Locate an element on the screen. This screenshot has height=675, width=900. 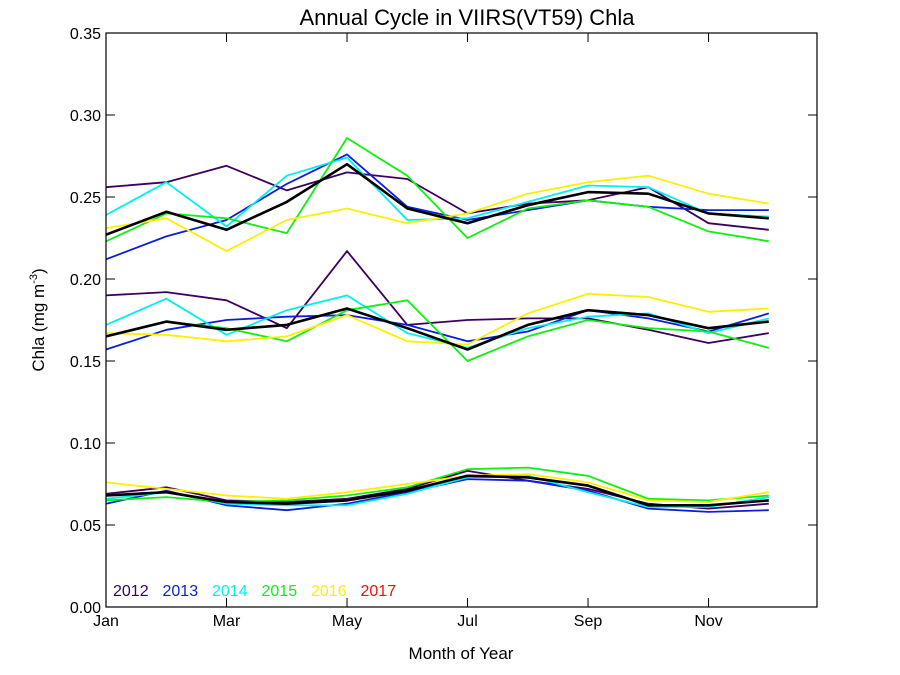
y-axis-label-close: ) is located at coordinates (38, 271).